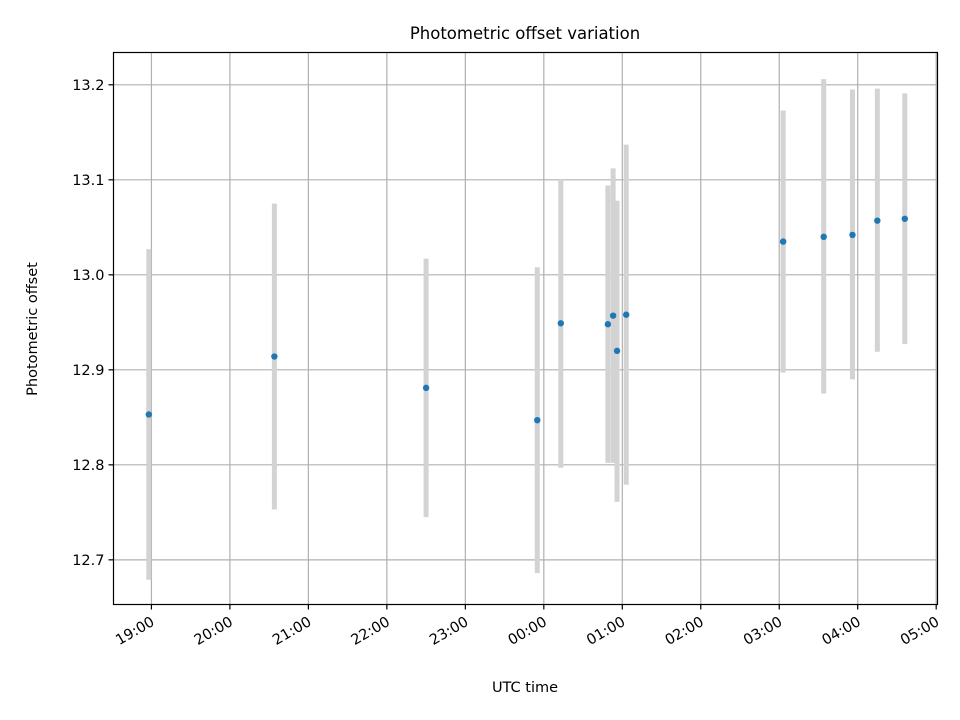  I want to click on y-tick-label: 12.7, so click(88, 561).